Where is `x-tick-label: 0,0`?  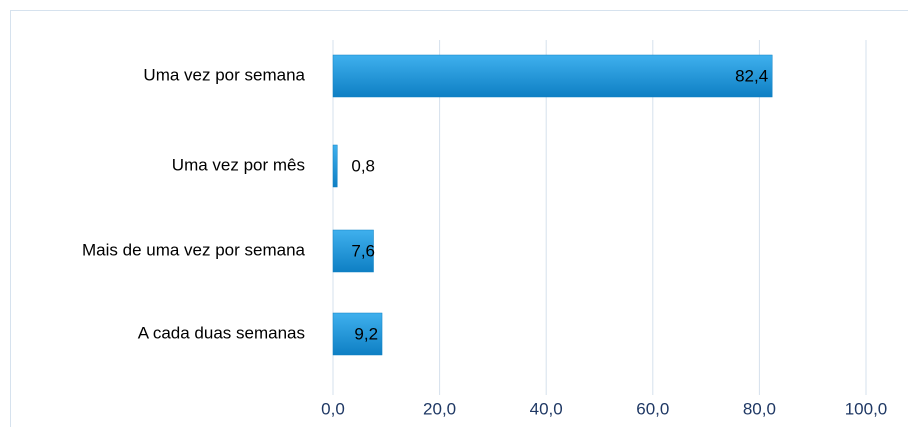
x-tick-label: 0,0 is located at coordinates (333, 408).